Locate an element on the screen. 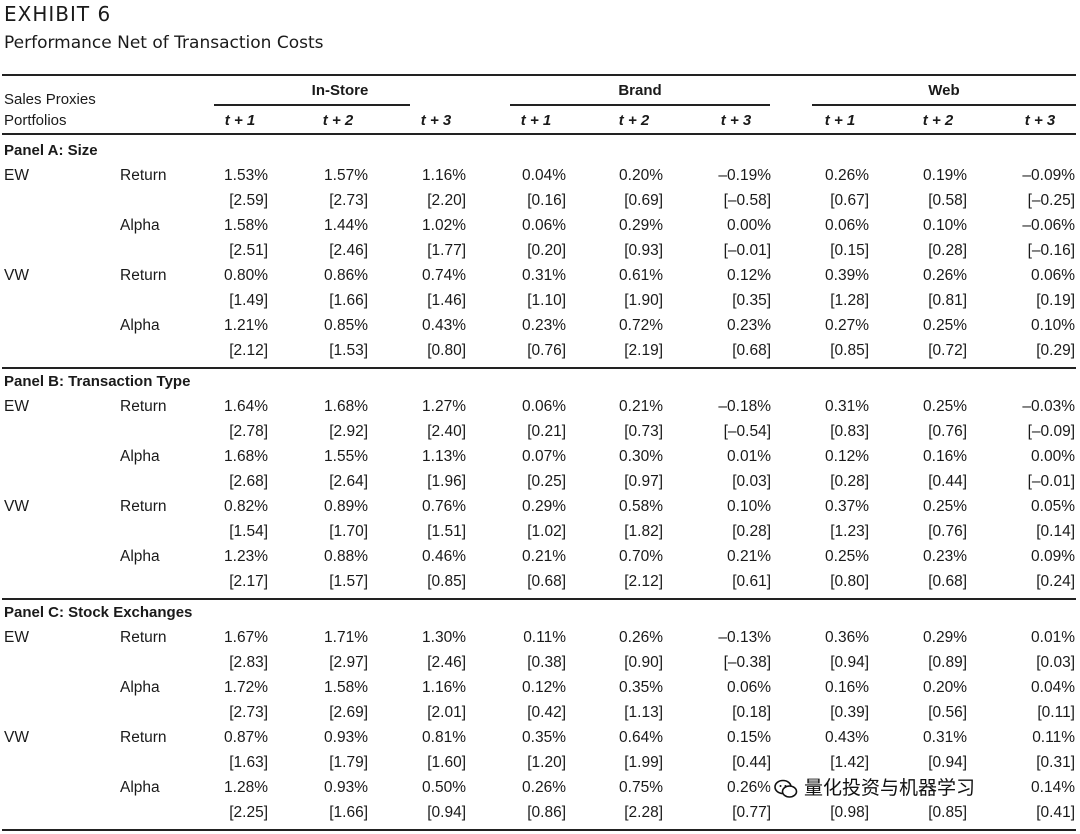  table-cell: 1.21% is located at coordinates (246, 325).